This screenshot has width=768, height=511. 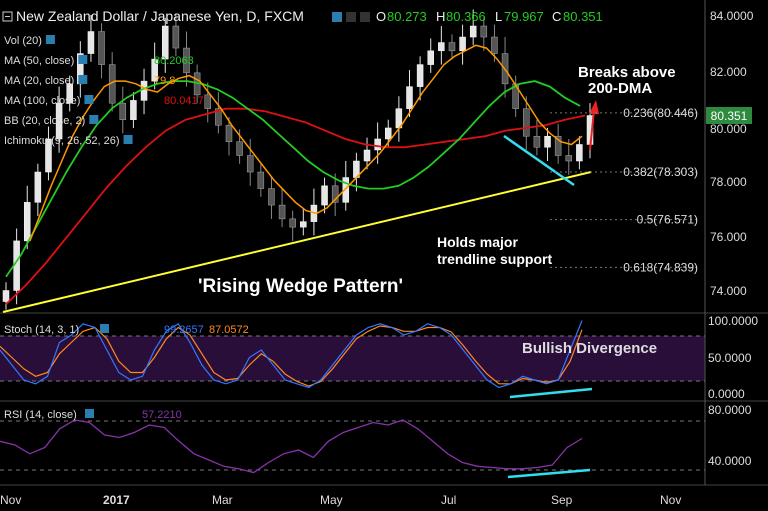 What do you see at coordinates (729, 115) in the screenshot?
I see `last-price-marker` at bounding box center [729, 115].